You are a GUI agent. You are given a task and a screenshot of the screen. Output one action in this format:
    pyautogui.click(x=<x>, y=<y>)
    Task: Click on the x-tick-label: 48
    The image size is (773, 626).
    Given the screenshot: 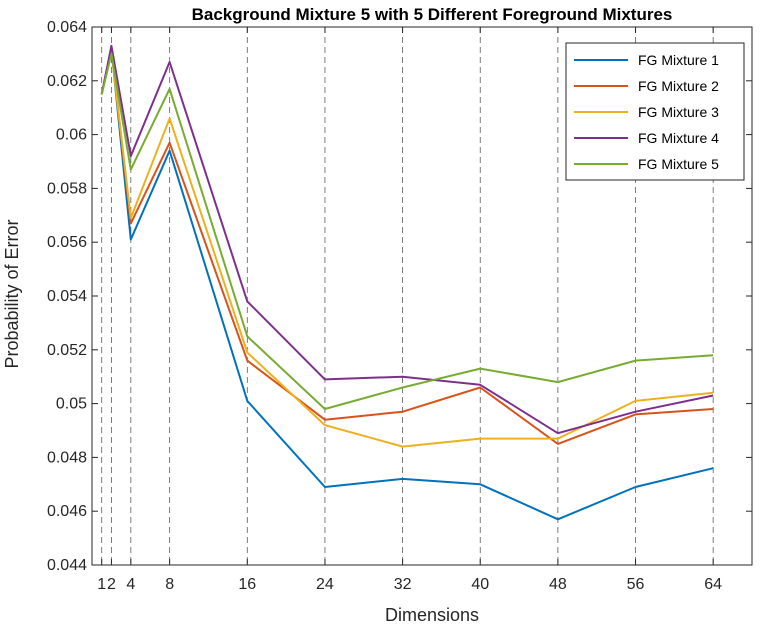 What is the action you would take?
    pyautogui.click(x=558, y=584)
    